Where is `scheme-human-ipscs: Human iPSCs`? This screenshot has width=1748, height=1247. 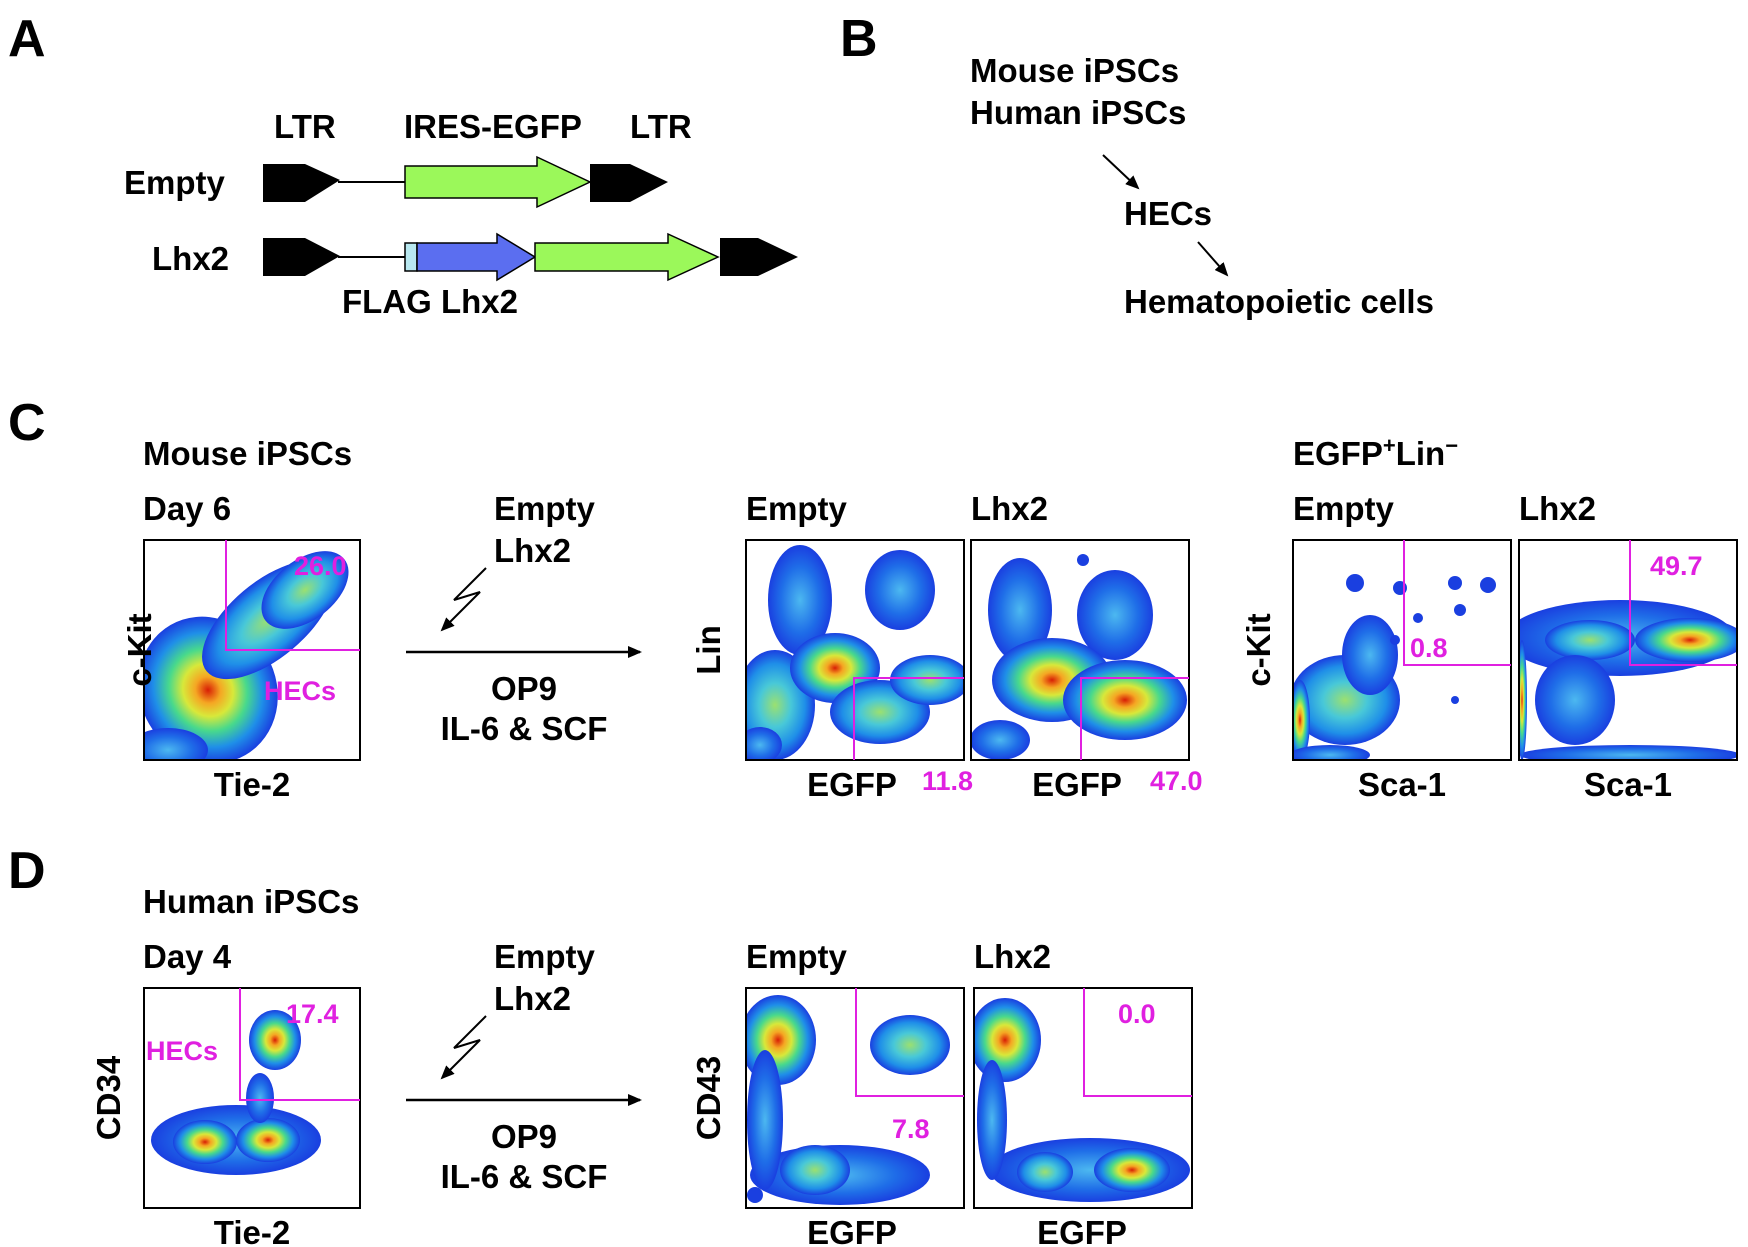 scheme-human-ipscs: Human iPSCs is located at coordinates (1078, 112).